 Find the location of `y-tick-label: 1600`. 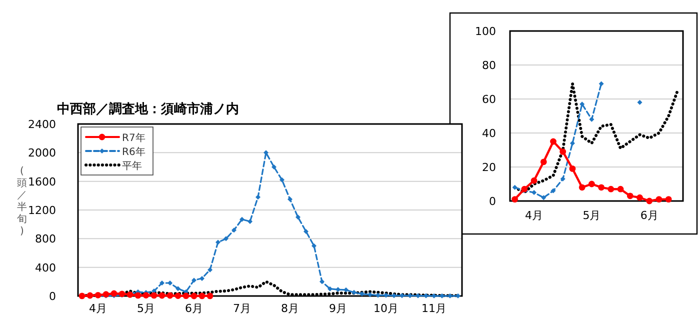

y-tick-label: 1600 is located at coordinates (42, 181).